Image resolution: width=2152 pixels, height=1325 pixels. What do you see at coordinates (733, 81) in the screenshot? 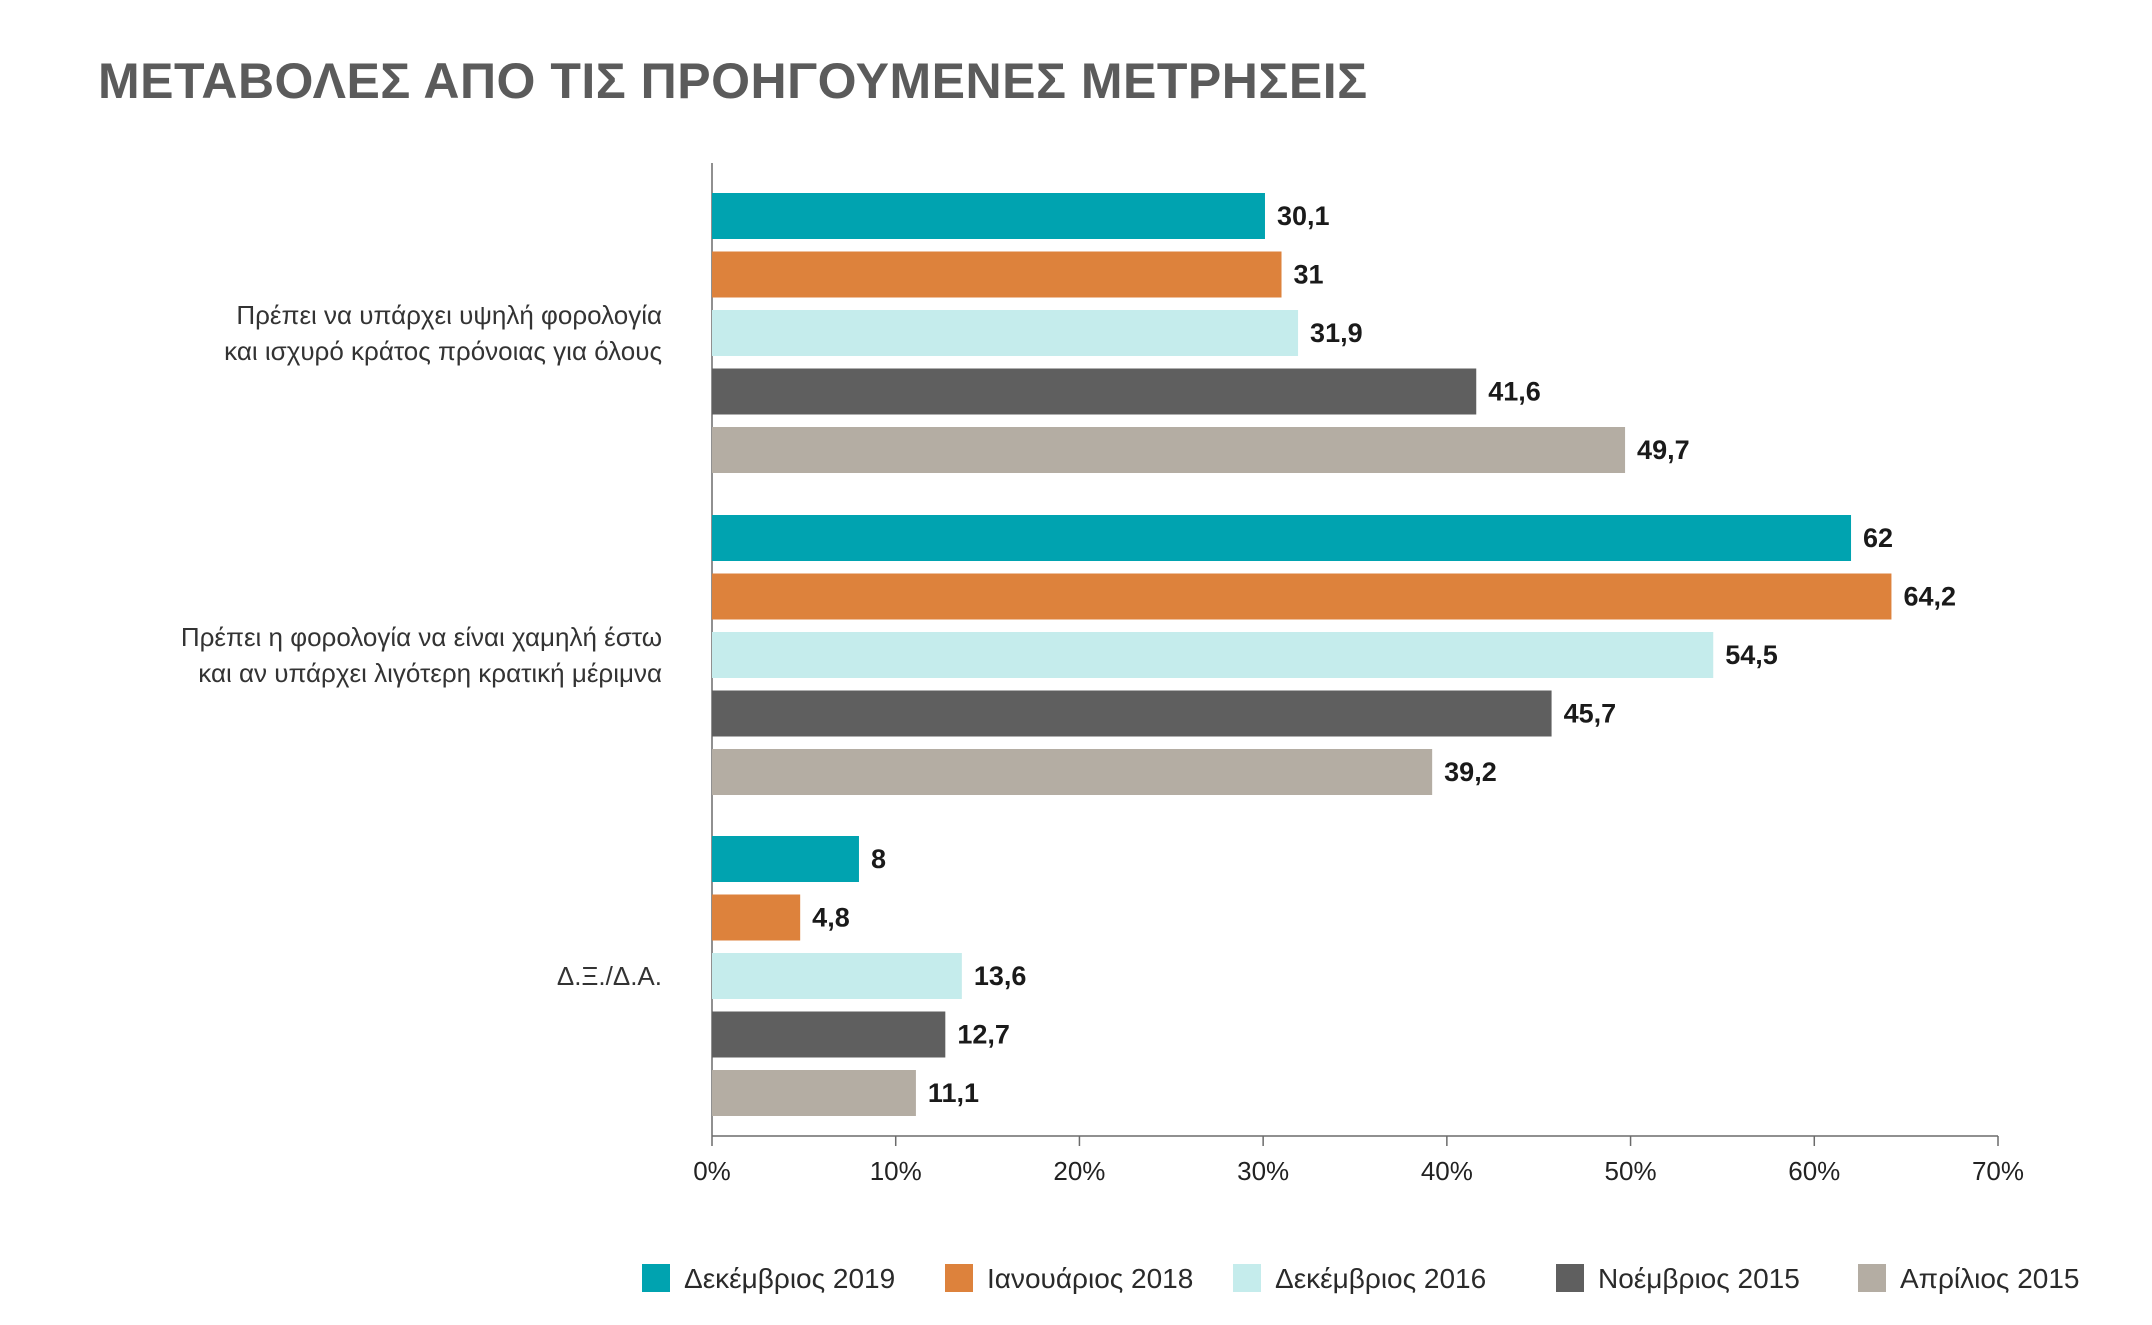
I see `chart-title: ΜΕΤΑΒΟΛΕΣ ΑΠΟ ΤΙΣ ΠΡΟΗΓΟΥΜΕΝΕΣ ΜΕΤΡΗΣΕΙΣ` at bounding box center [733, 81].